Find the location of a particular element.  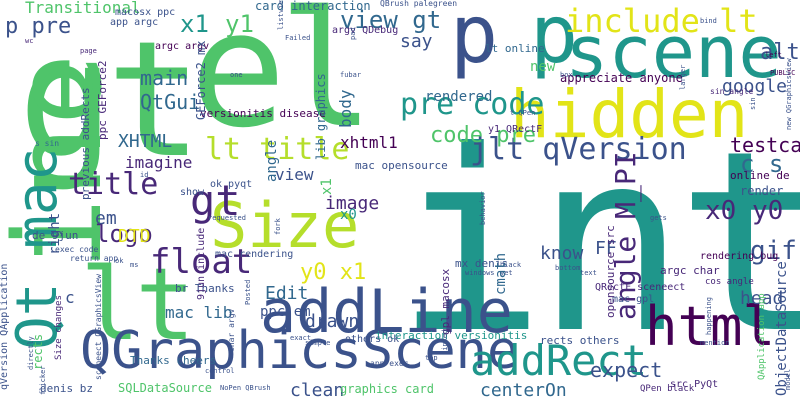

word: title is located at coordinates (113, 184).